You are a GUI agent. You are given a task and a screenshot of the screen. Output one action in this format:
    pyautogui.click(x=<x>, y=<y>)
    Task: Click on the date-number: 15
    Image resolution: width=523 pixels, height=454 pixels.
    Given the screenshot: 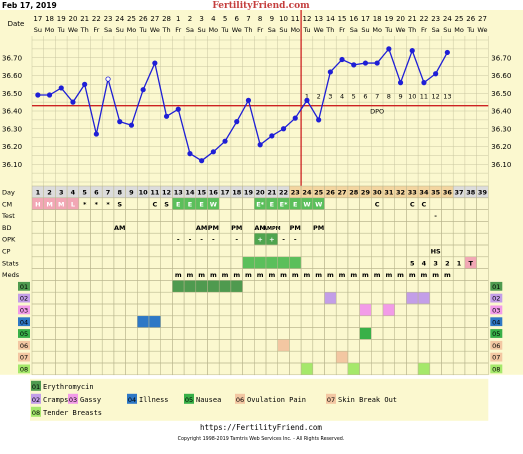 What is the action you would take?
    pyautogui.click(x=342, y=19)
    